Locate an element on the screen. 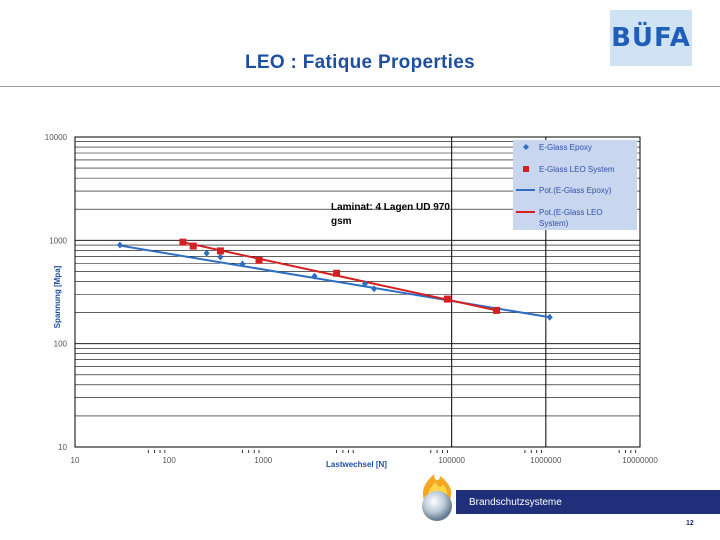  annotation-text: Laminat: 4 Lagen UD 970 gsm is located at coordinates (390, 214).